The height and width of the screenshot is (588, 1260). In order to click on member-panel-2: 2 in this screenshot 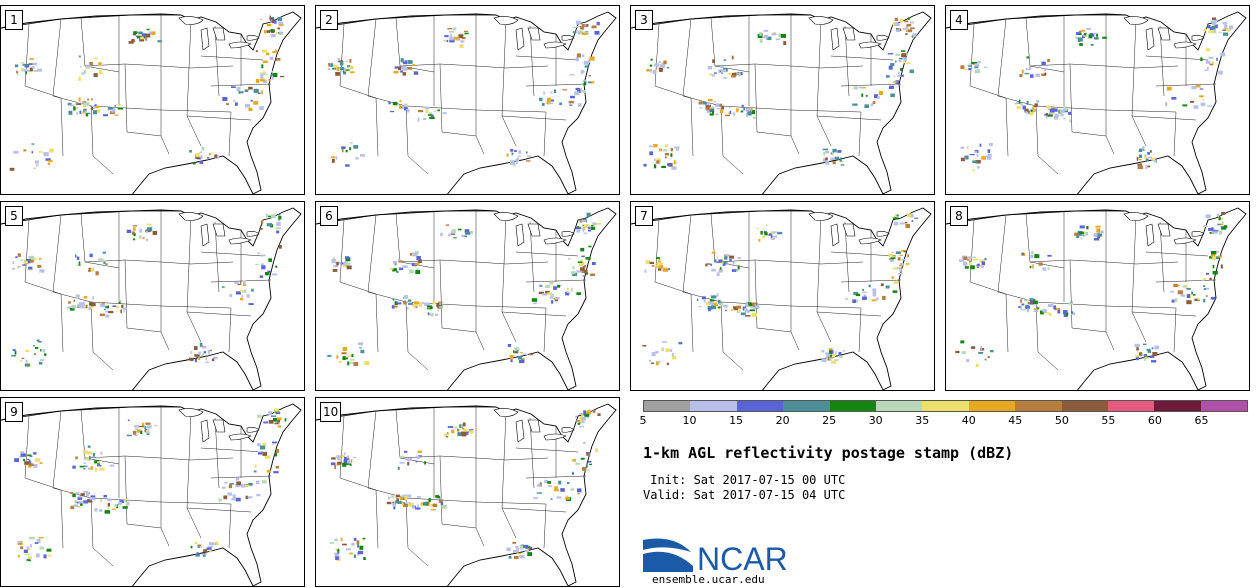, I will do `click(467, 100)`.